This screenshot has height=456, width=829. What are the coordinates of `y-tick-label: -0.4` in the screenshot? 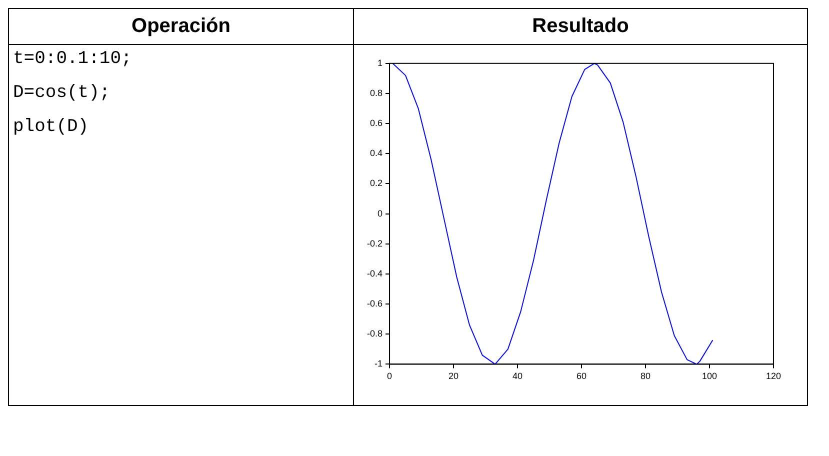 It's located at (374, 273).